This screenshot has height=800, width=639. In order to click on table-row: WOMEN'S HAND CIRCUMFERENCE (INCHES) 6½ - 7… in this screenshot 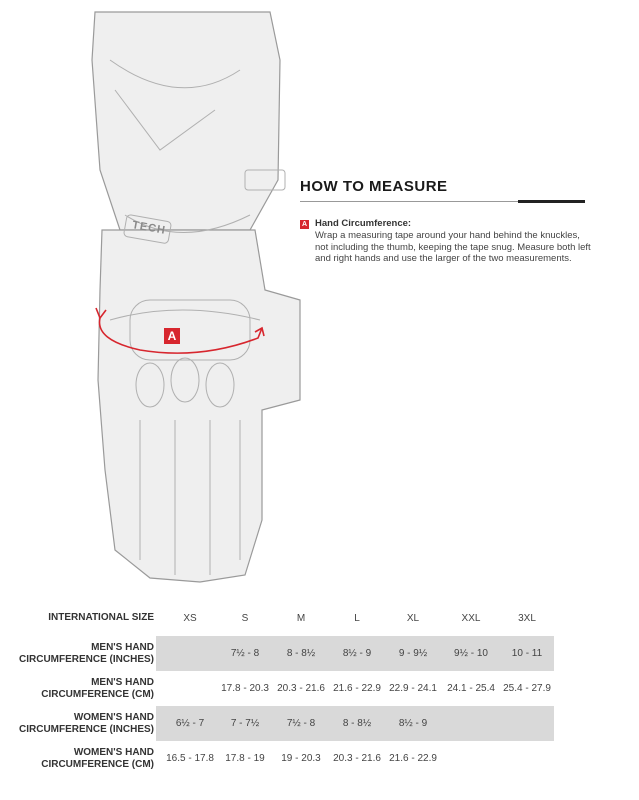, I will do `click(319, 724)`.